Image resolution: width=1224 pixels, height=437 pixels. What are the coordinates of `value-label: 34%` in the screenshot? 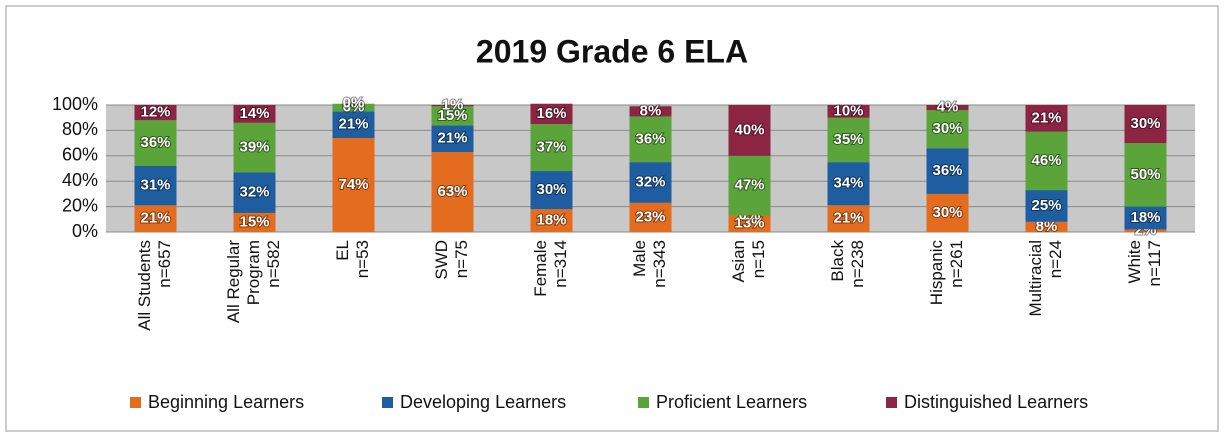 It's located at (848, 183).